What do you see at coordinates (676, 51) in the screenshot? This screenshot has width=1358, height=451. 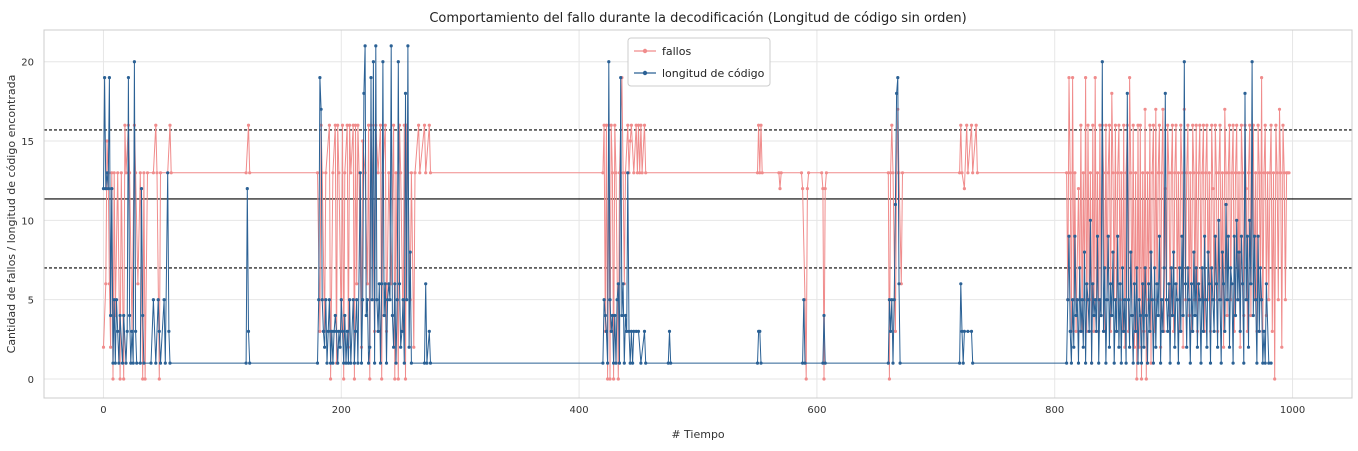 I see `legend-label-fallos: fallos` at bounding box center [676, 51].